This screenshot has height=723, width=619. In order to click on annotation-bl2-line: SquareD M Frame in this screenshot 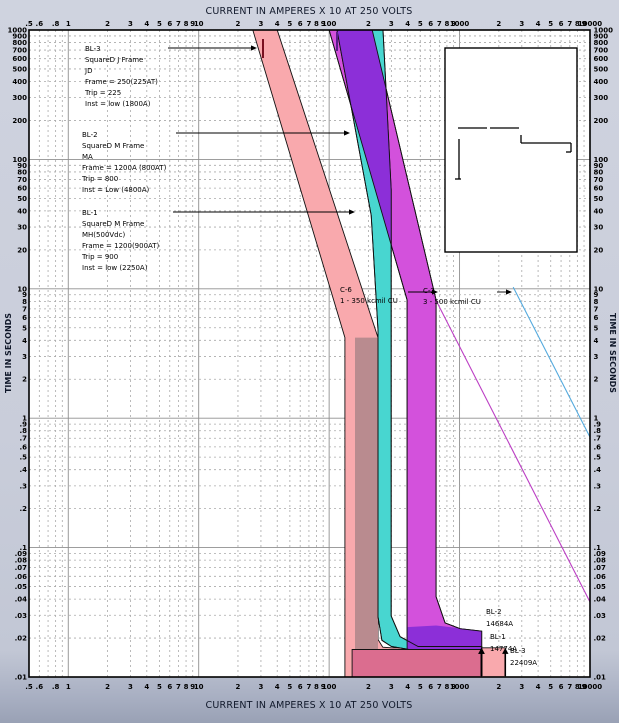, I will do `click(113, 146)`.